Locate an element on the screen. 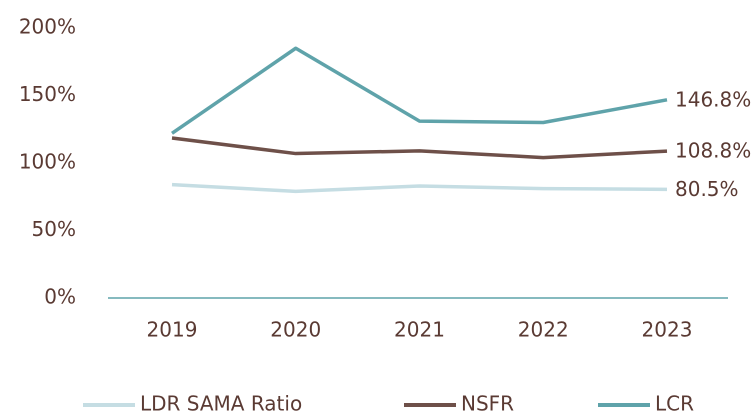 This screenshot has width=756, height=413. legend-label: NSFR is located at coordinates (487, 402).